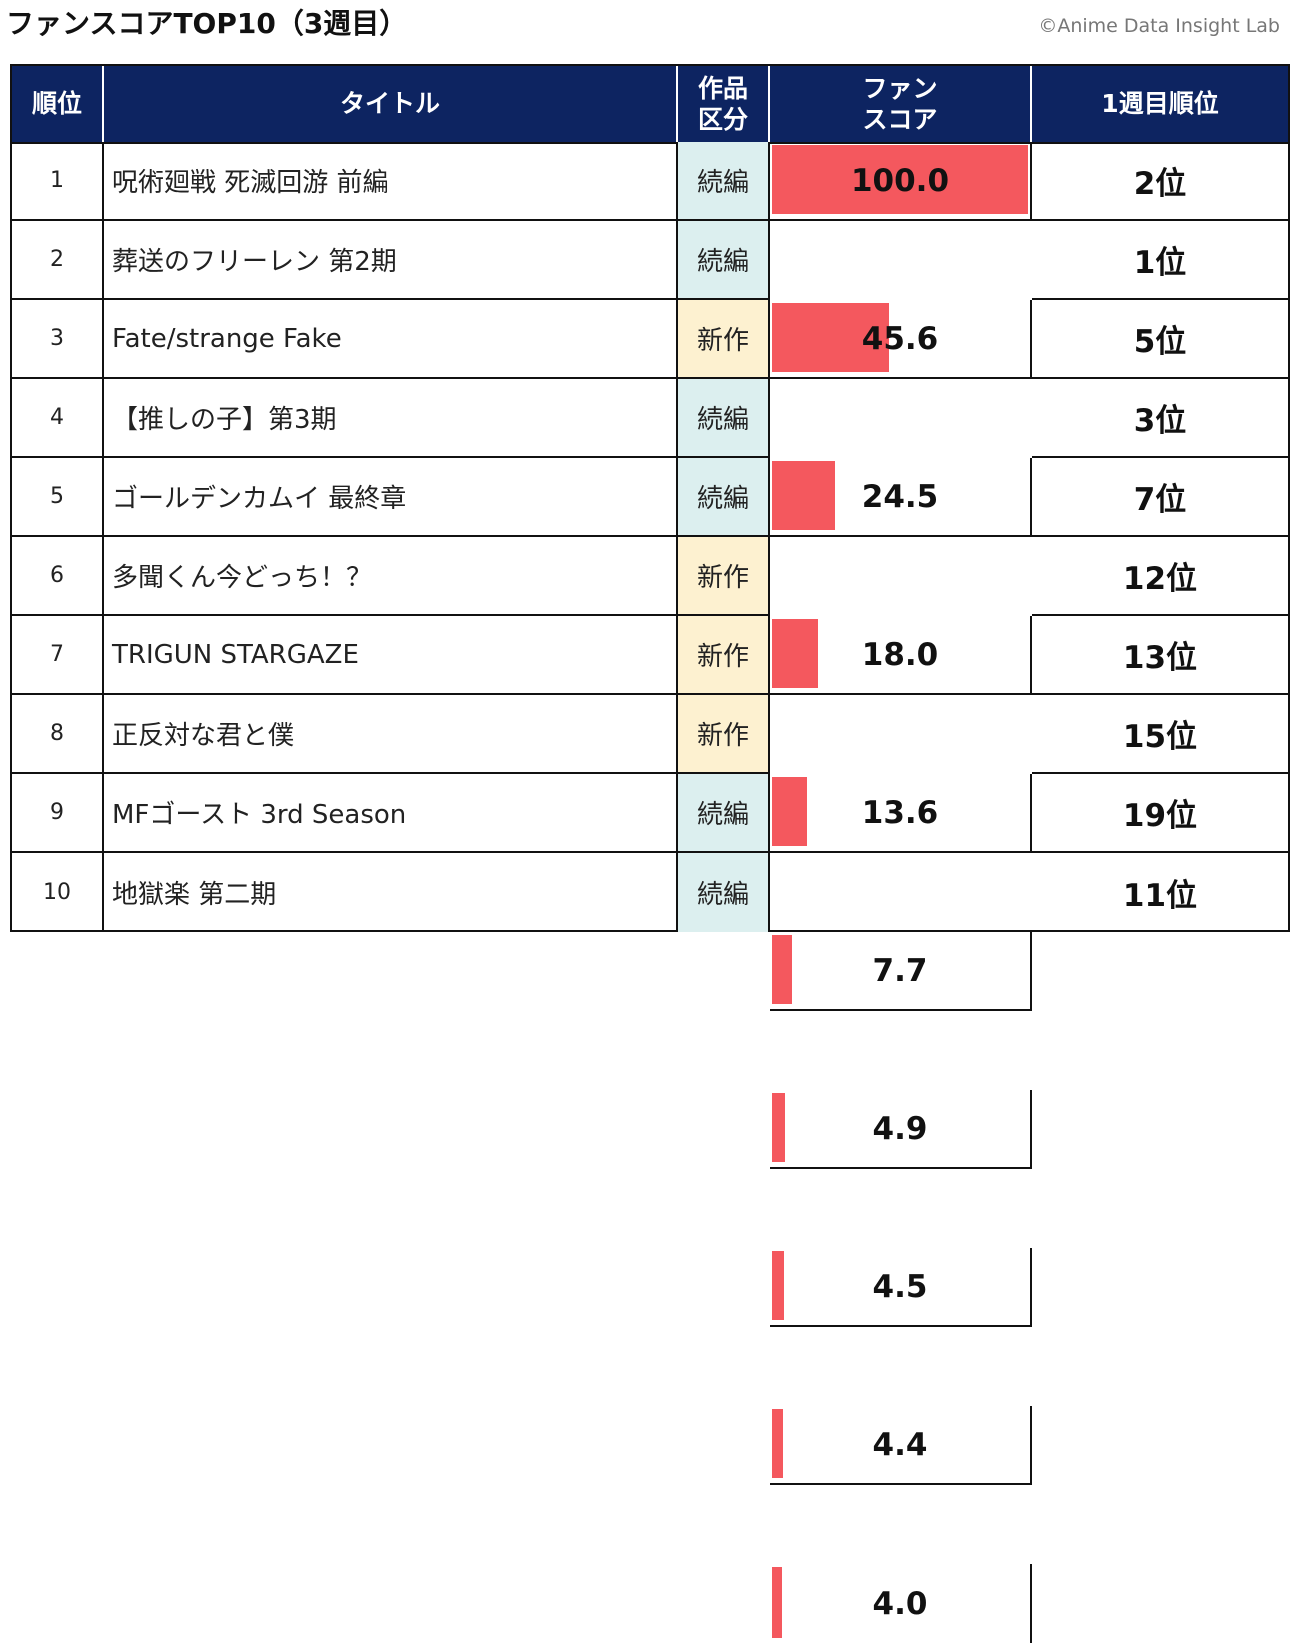  Describe the element at coordinates (58, 260) in the screenshot. I see `rank-cell: 2` at that location.